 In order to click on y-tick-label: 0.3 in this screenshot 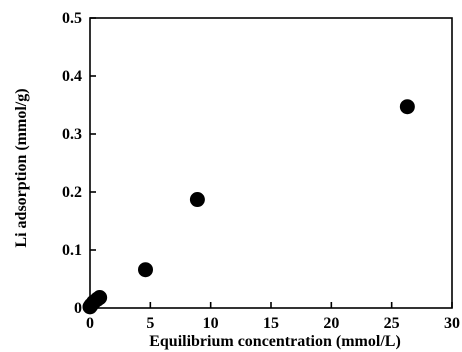, I will do `click(72, 134)`.